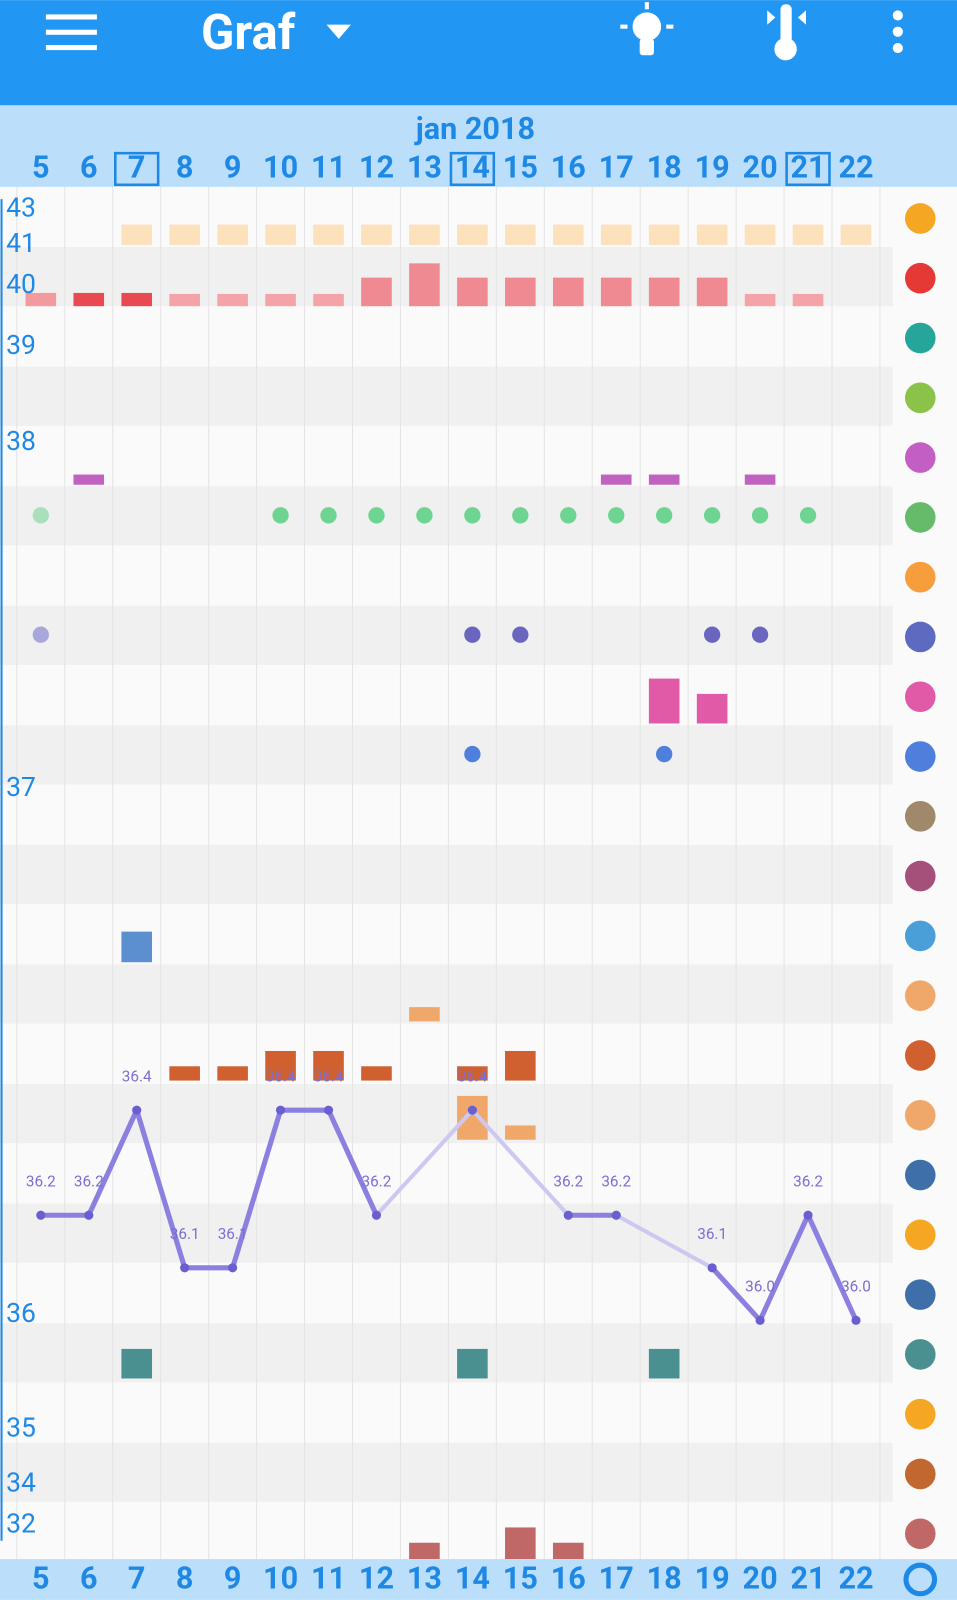 The height and width of the screenshot is (1600, 957). I want to click on day-label-bottom: 14, so click(472, 1579).